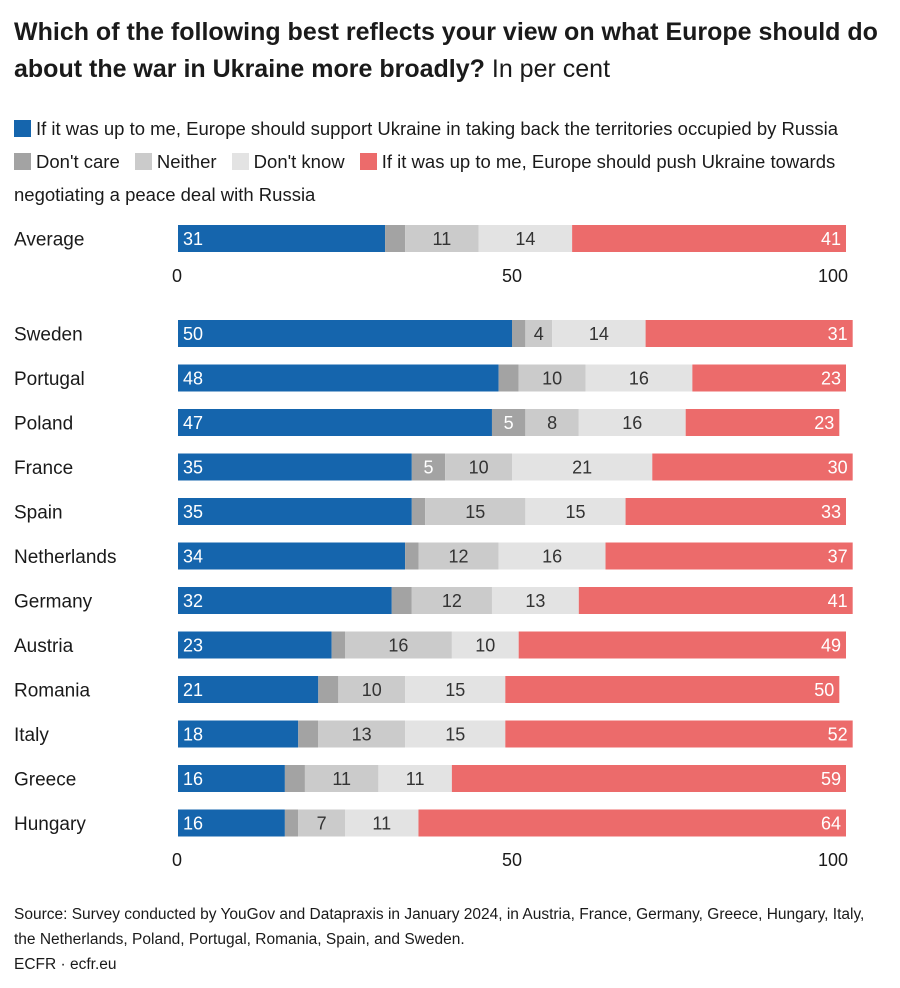 This screenshot has height=988, width=900. Describe the element at coordinates (193, 512) in the screenshot. I see `data-label-spain-0: 35` at that location.